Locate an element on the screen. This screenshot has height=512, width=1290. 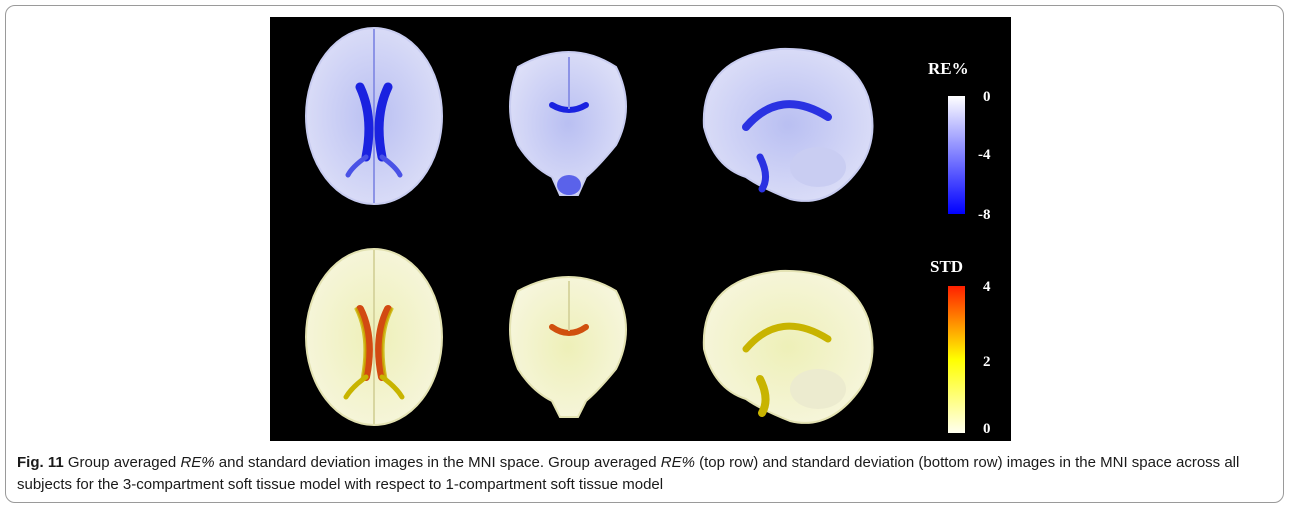
figure-label: Fig. 11 is located at coordinates (40, 462).